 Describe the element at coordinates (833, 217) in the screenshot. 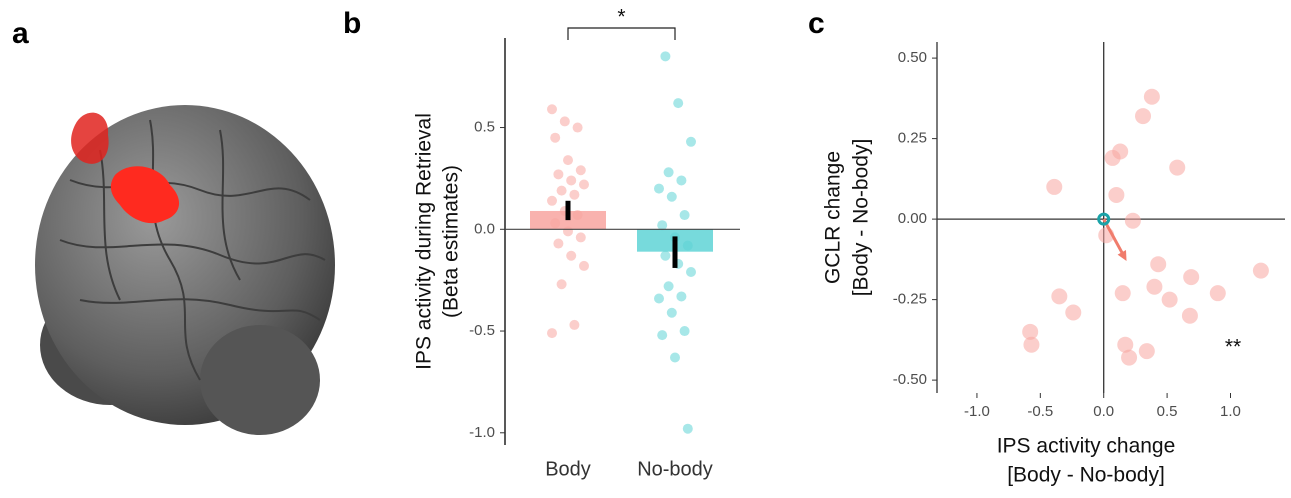

I see `y-axis-label: GCLR change` at that location.